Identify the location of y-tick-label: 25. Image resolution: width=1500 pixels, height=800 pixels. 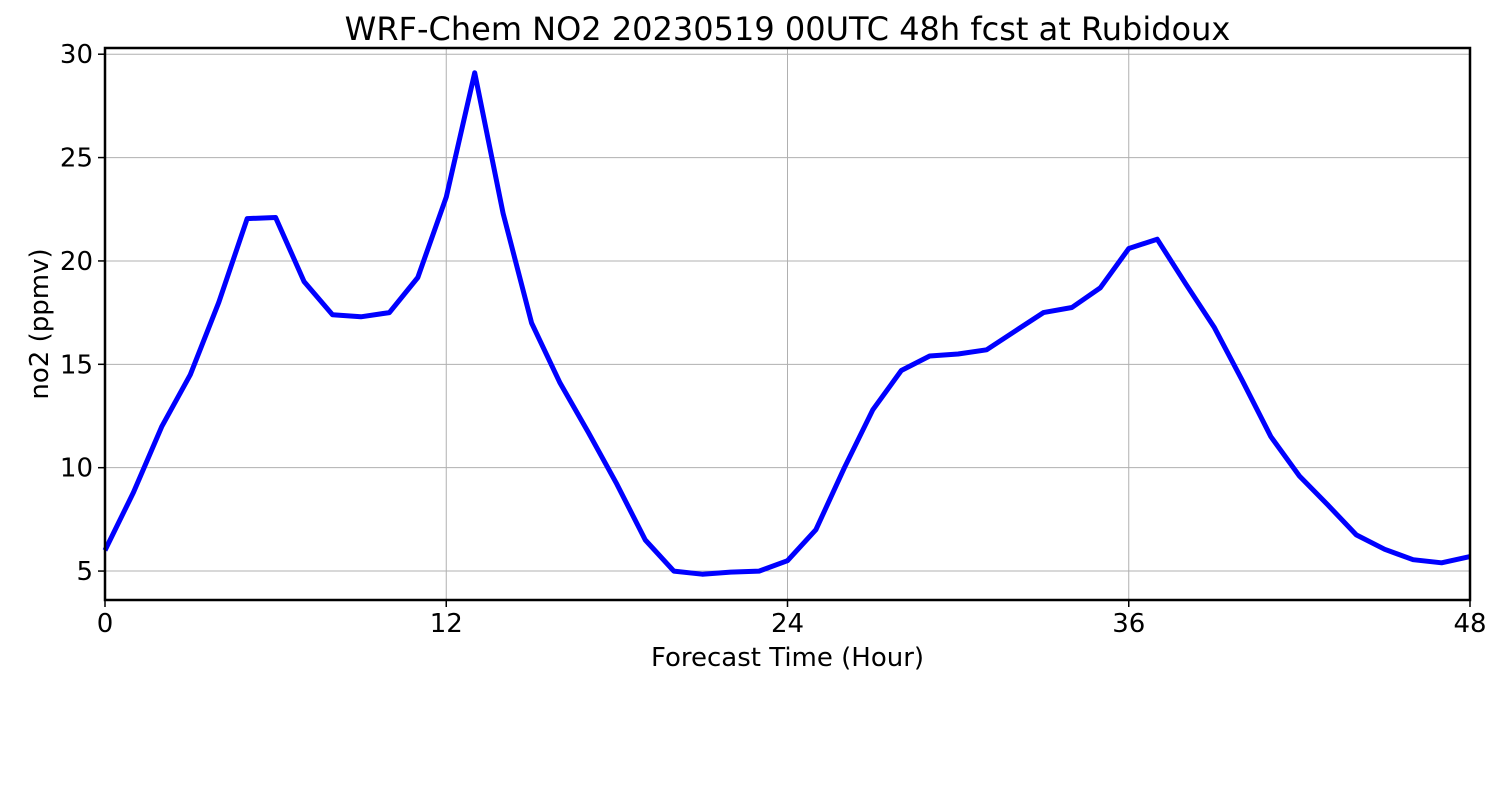
(76, 159).